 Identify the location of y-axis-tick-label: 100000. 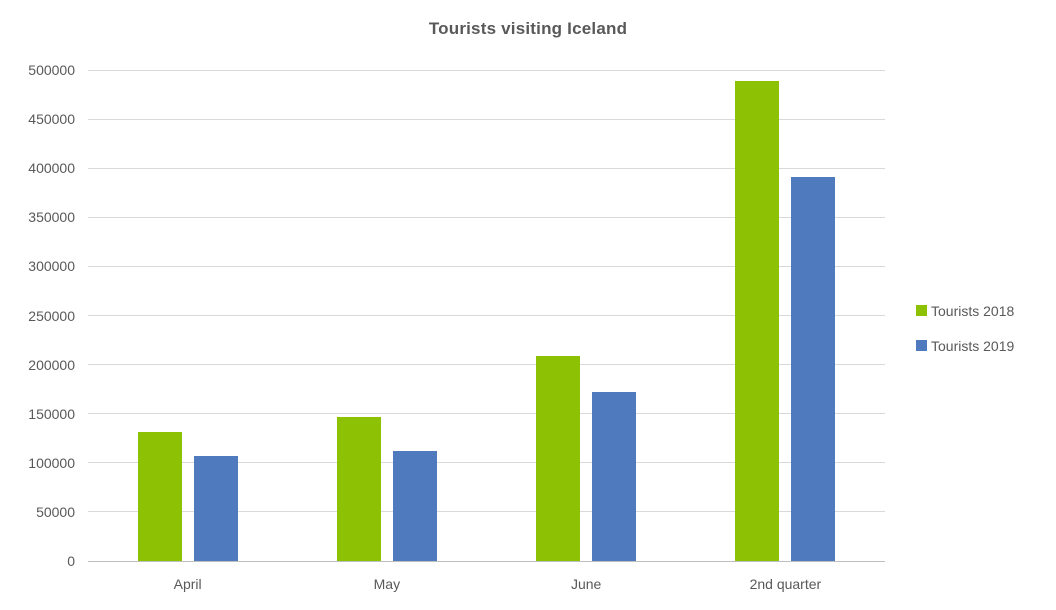
(51, 462).